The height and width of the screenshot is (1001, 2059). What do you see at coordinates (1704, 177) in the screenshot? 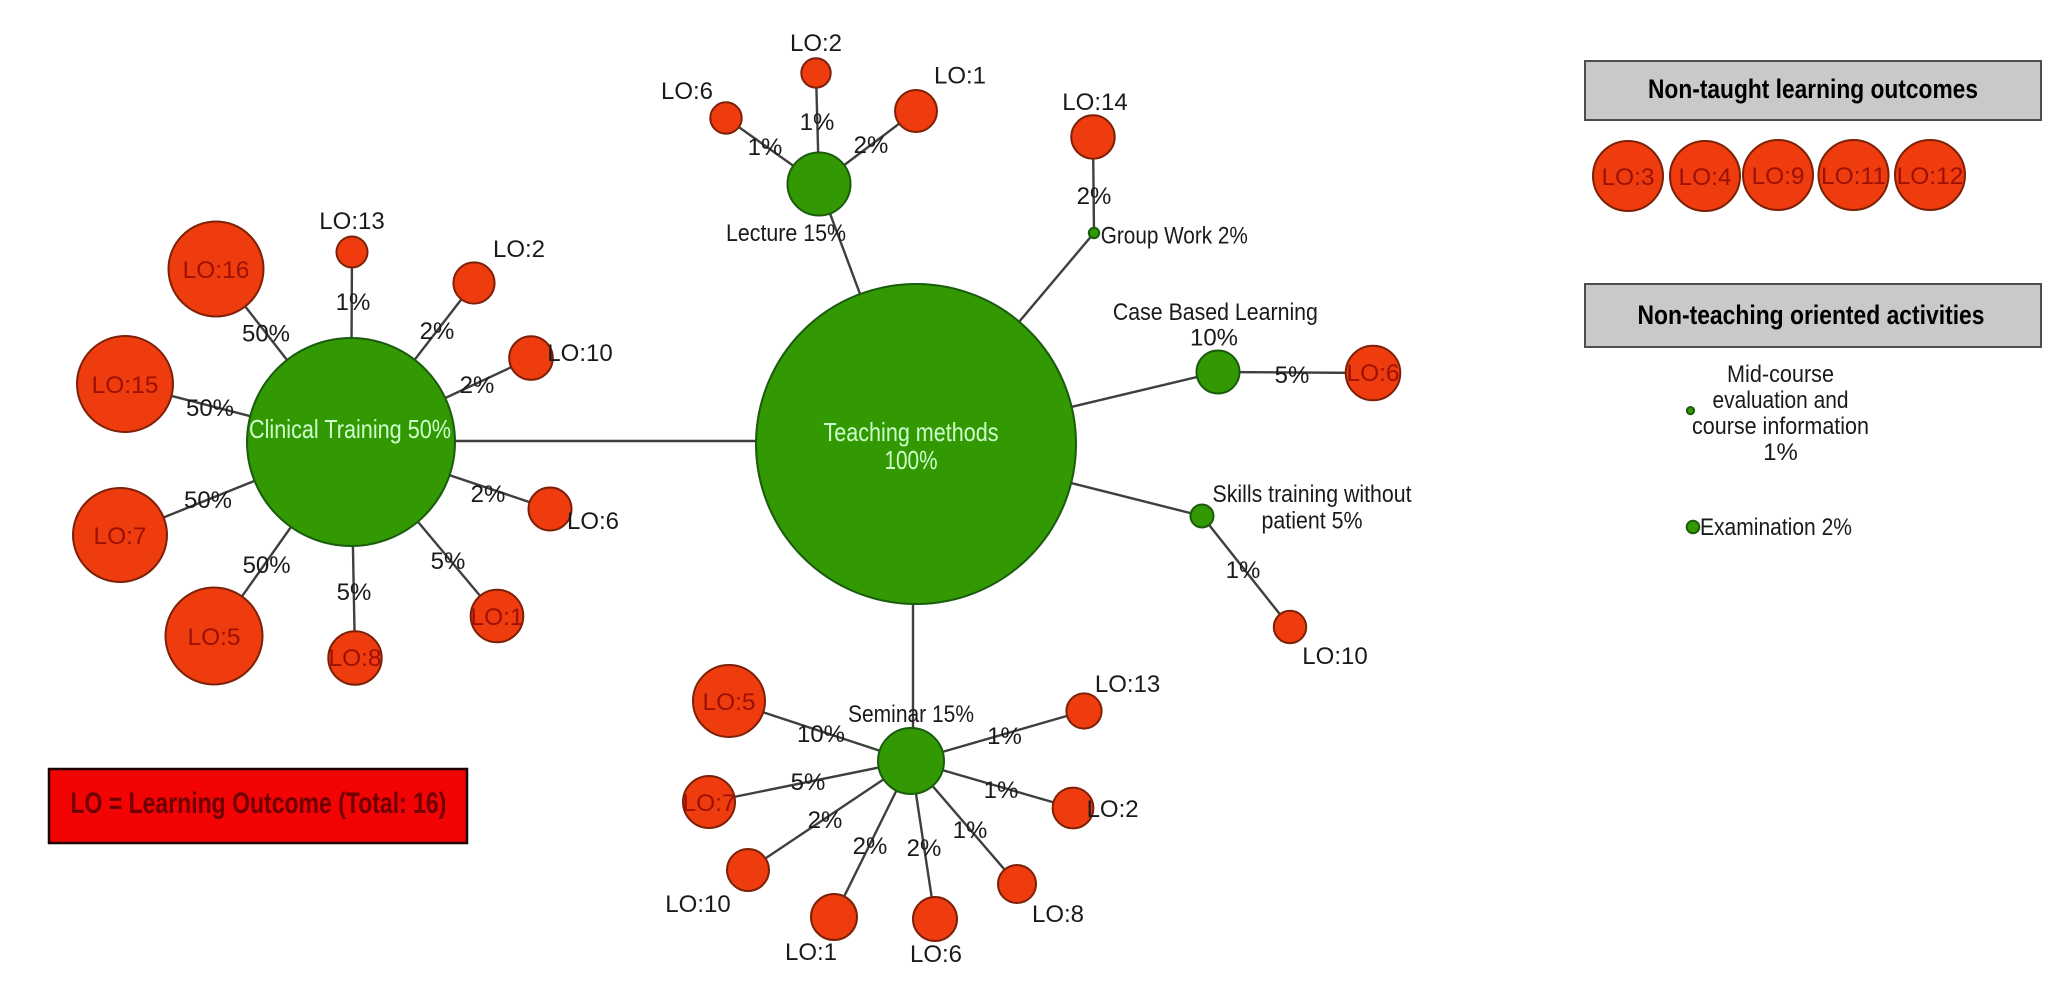
I see `svg-text: LO:4` at bounding box center [1704, 177].